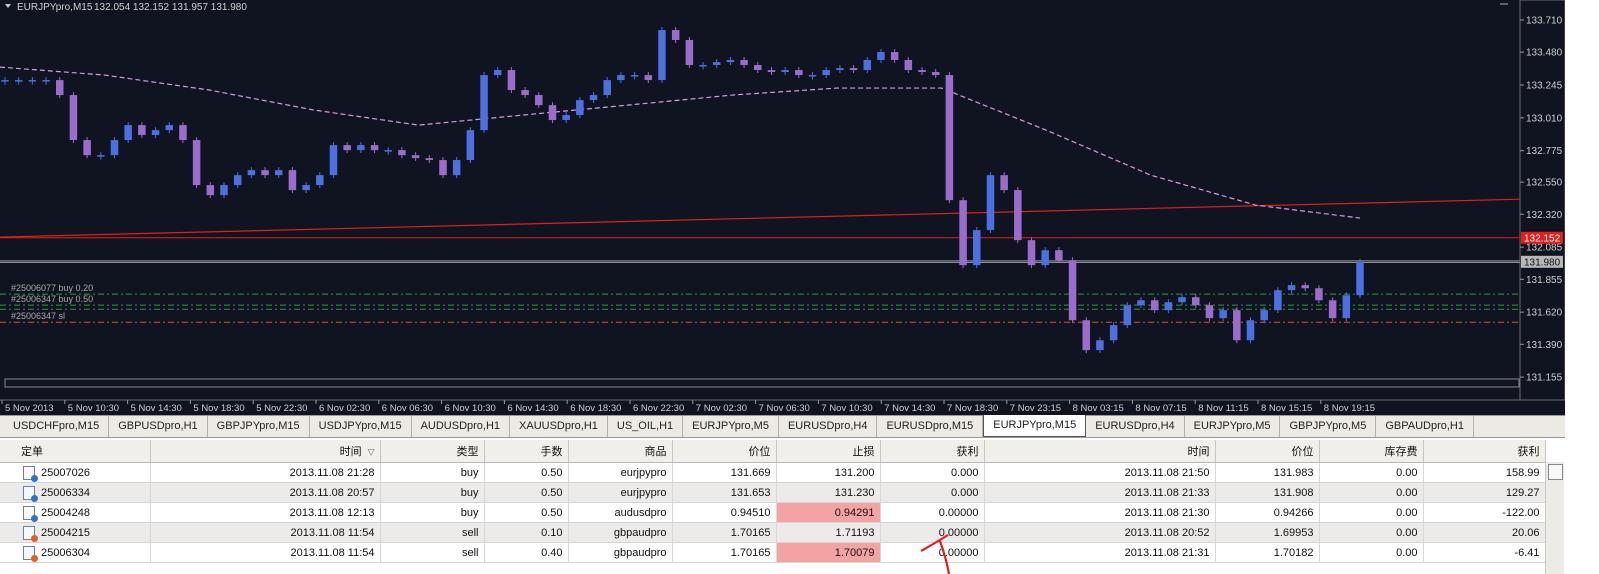  I want to click on cell-text: 0.00, so click(1407, 512).